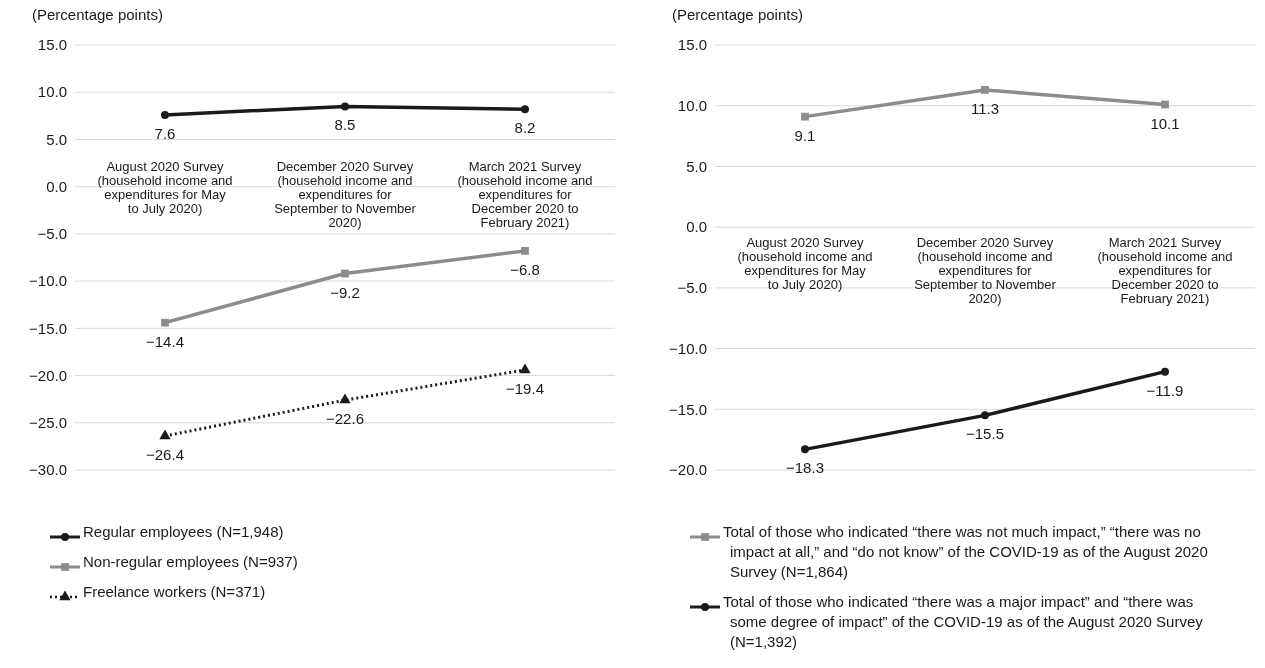  What do you see at coordinates (525, 388) in the screenshot?
I see `data-label: −19.4` at bounding box center [525, 388].